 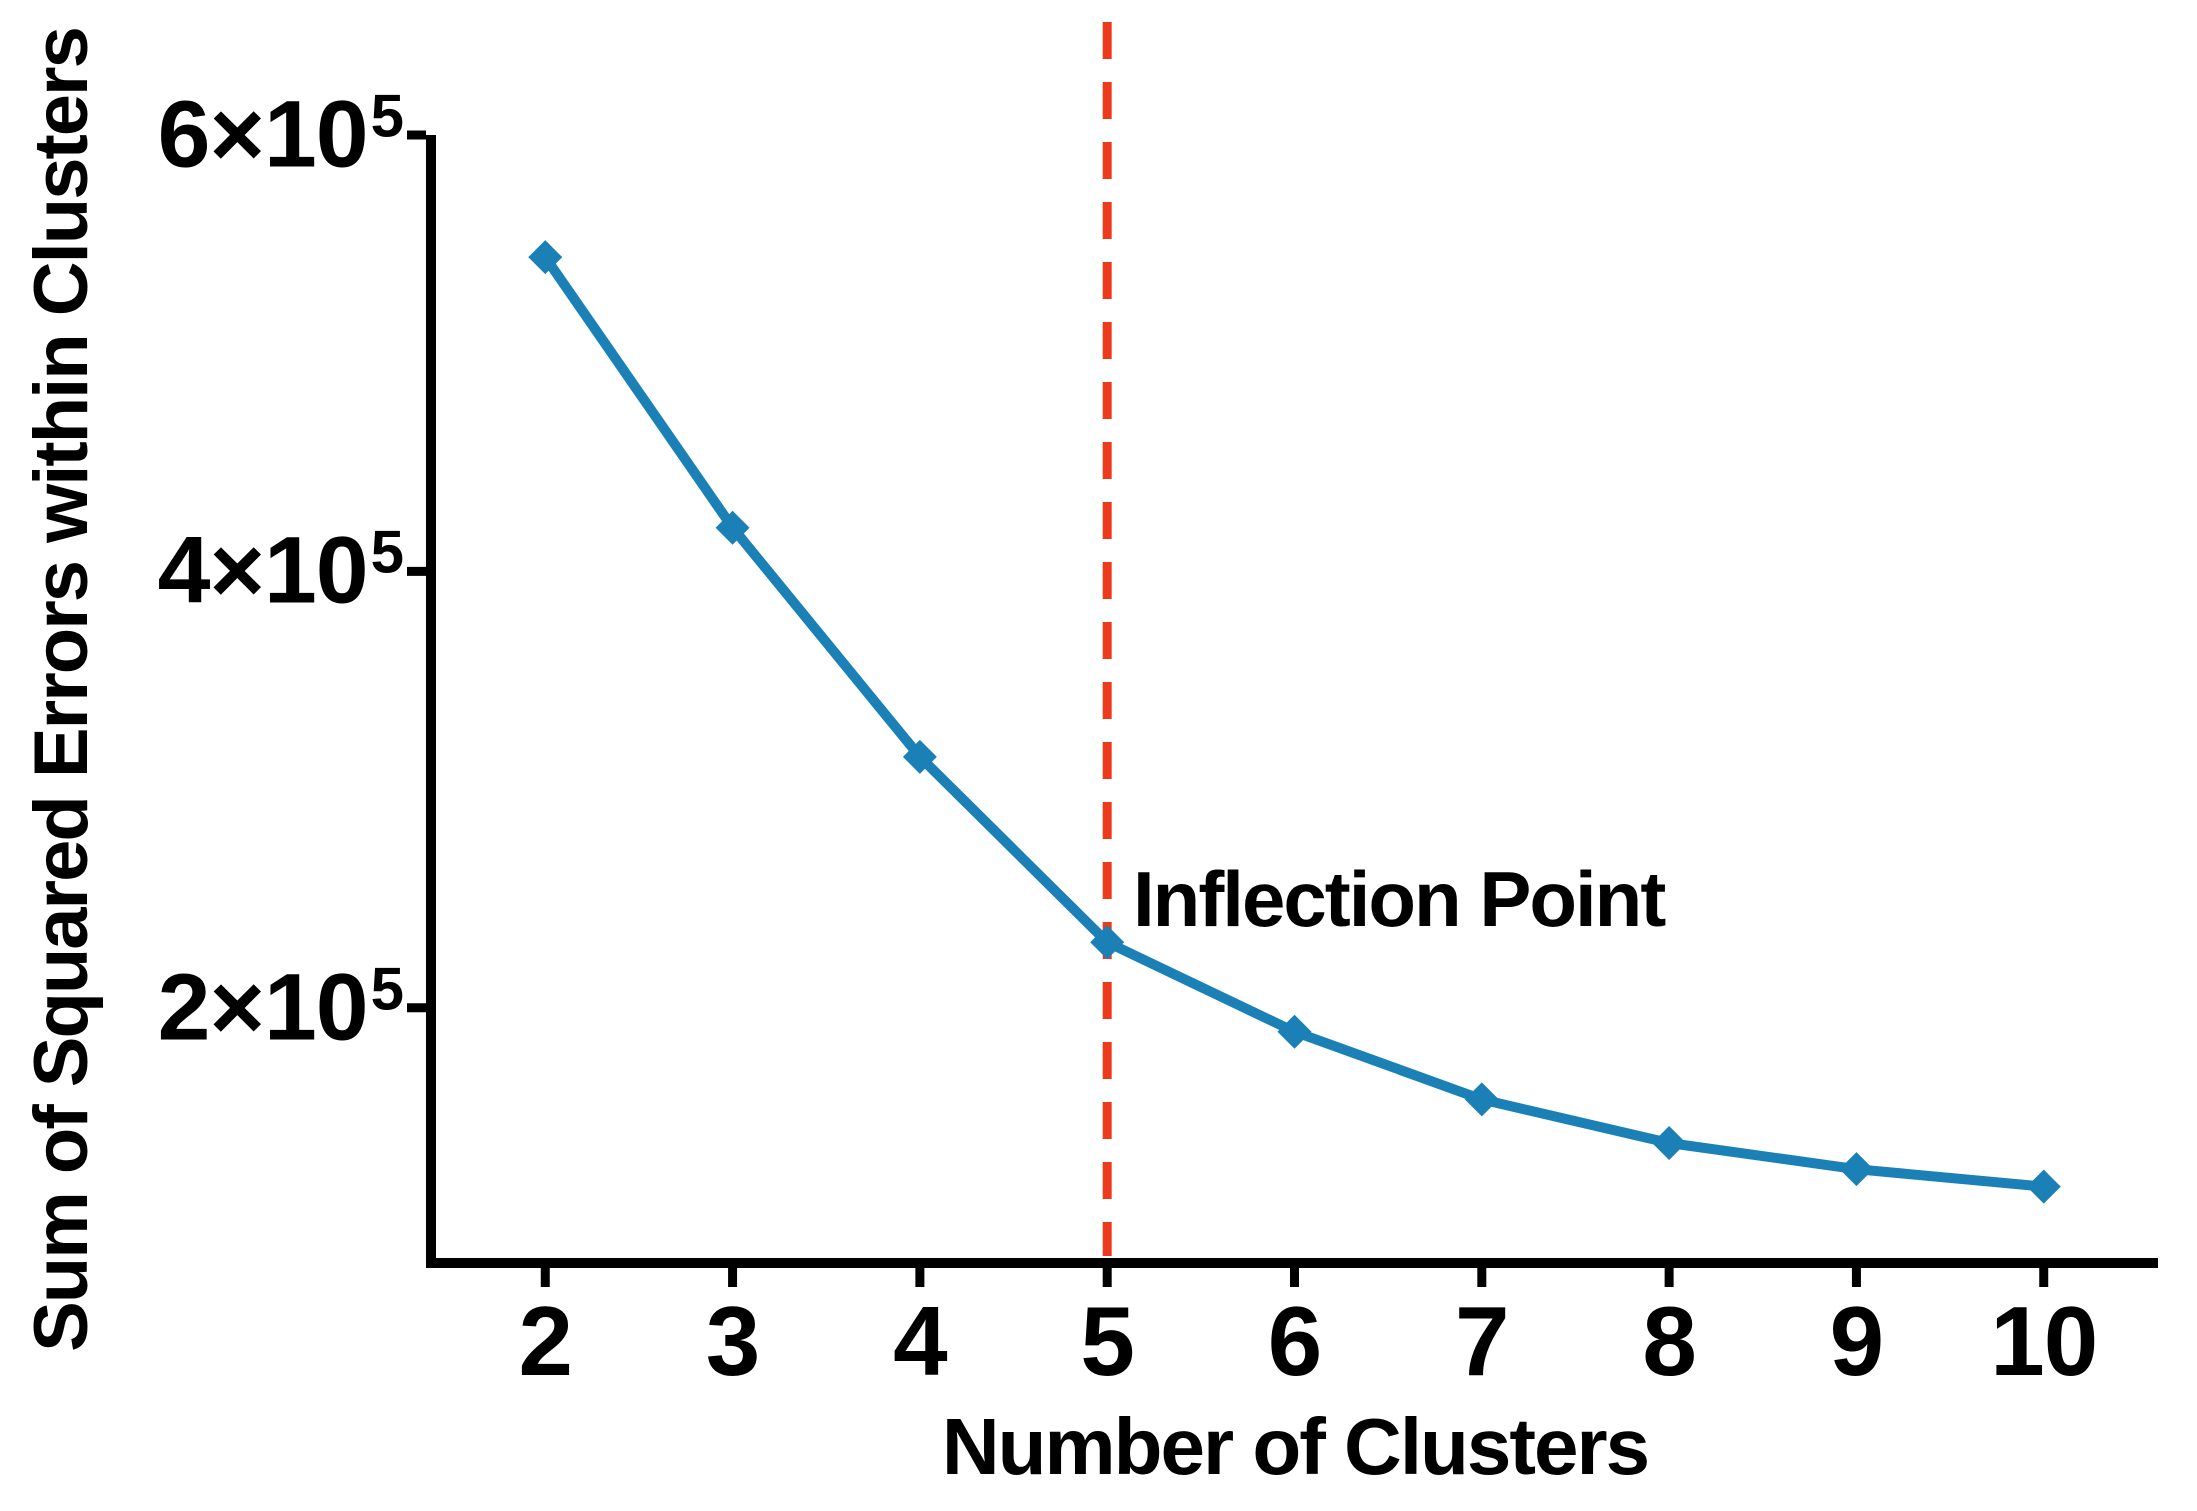 I want to click on y-tick-label: 6×10⁵, so click(x=280, y=134).